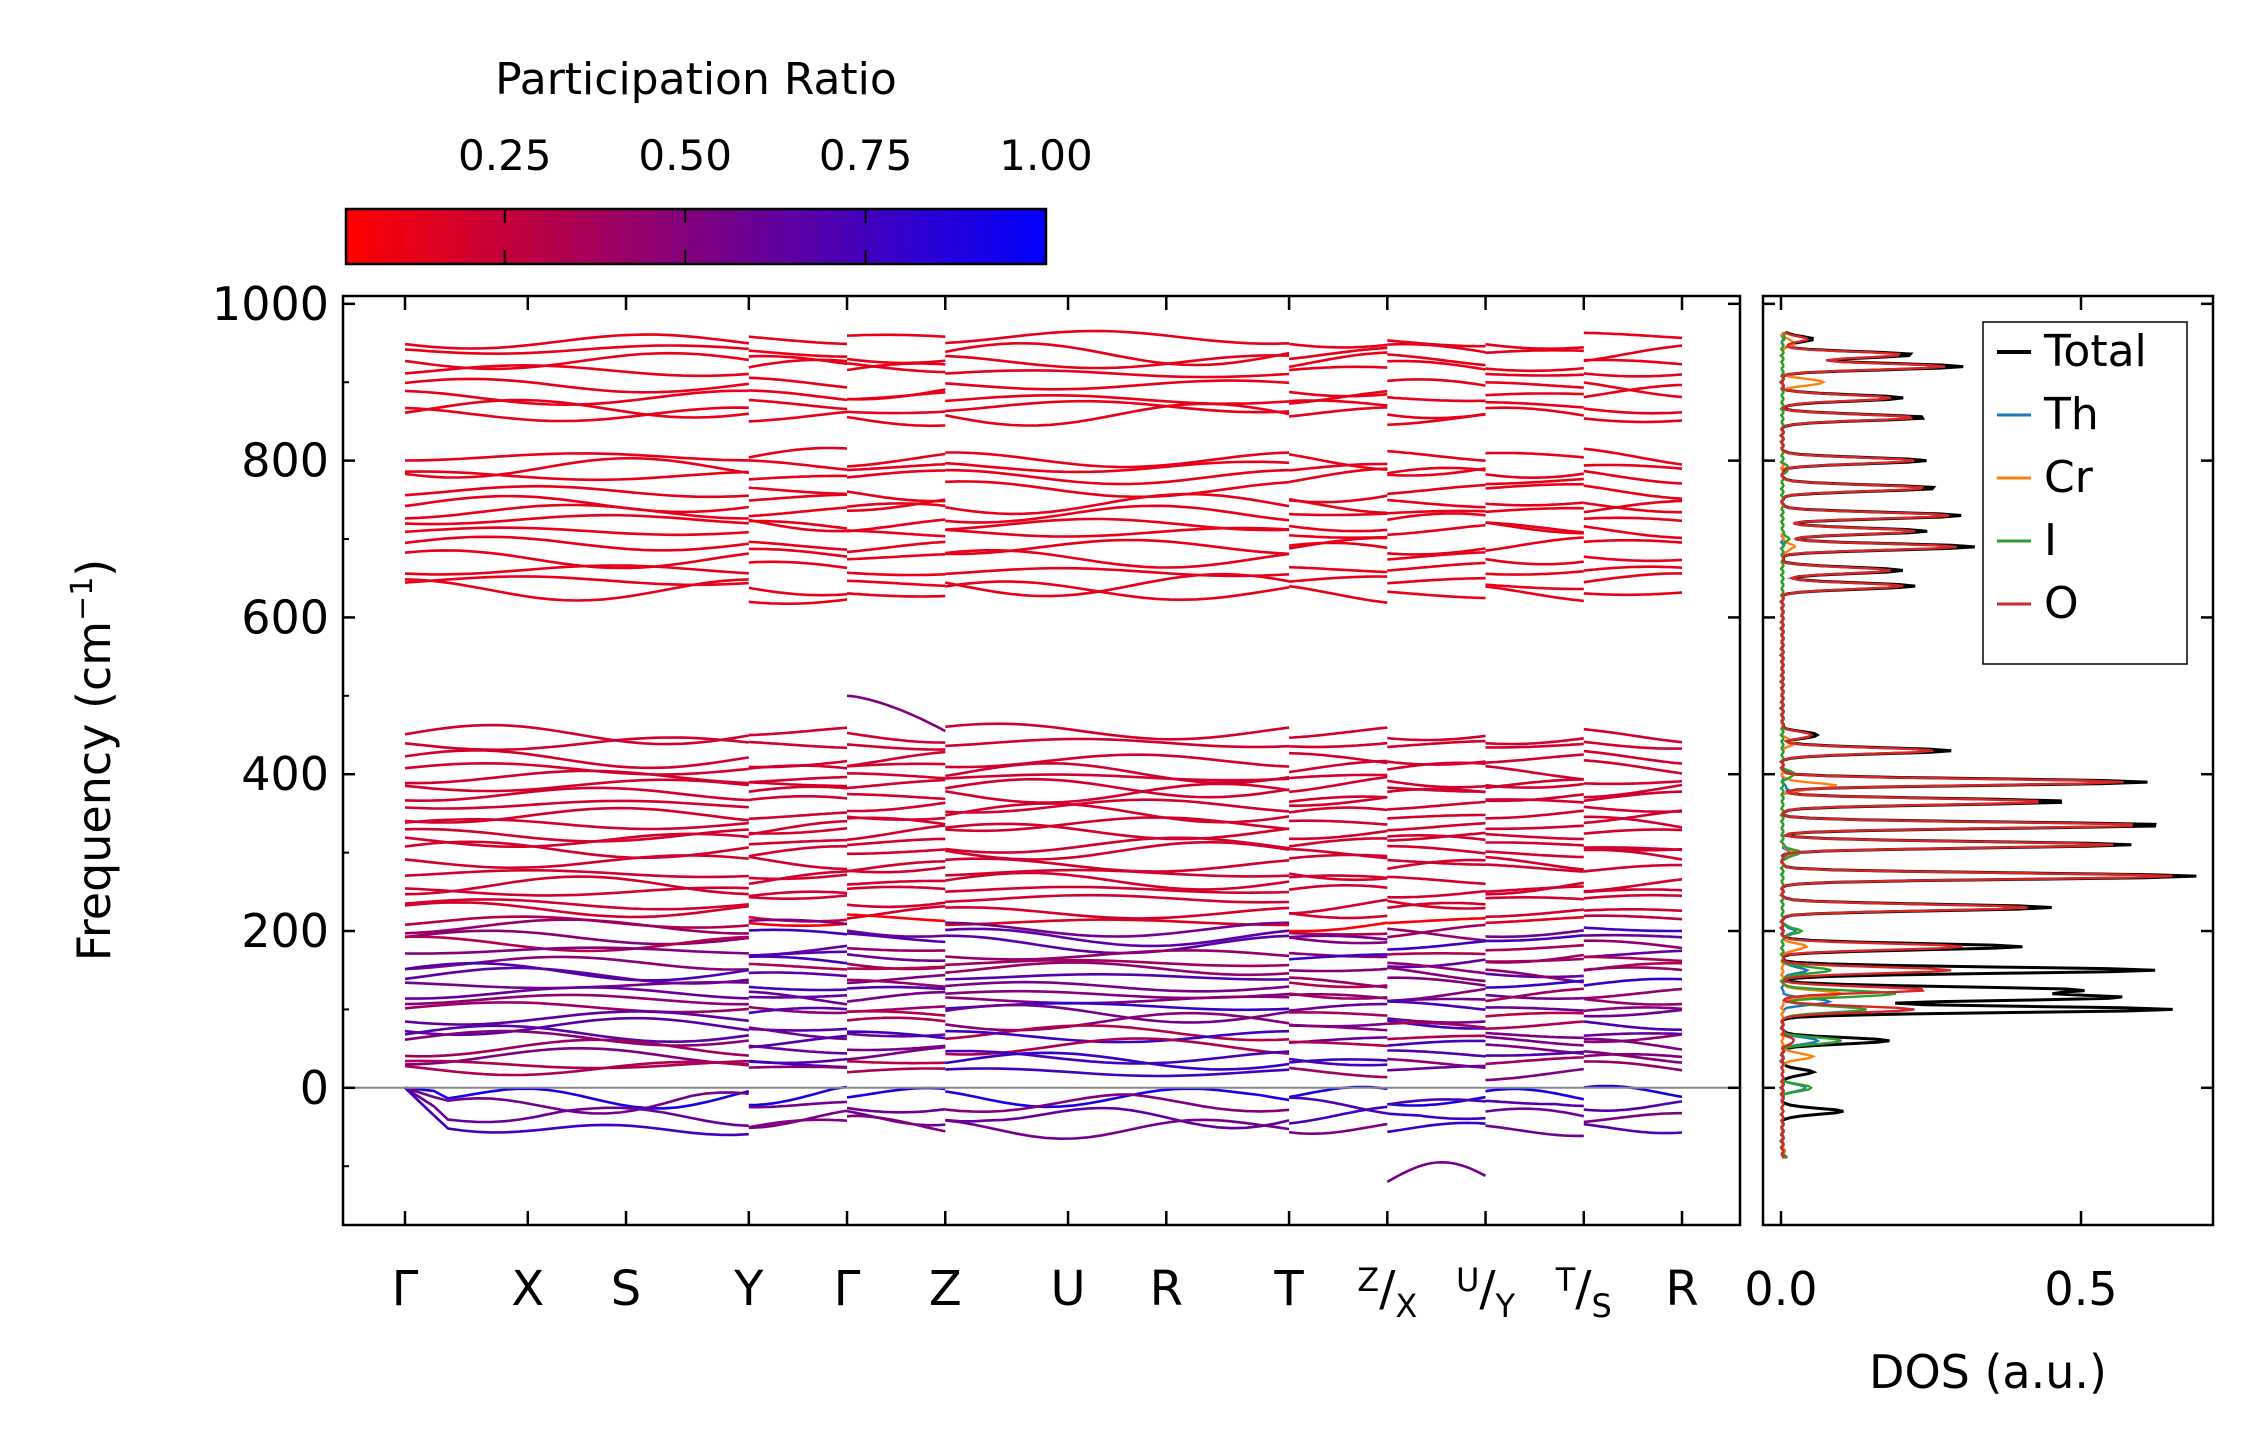 The width and height of the screenshot is (2259, 1455). Describe the element at coordinates (1987, 744) in the screenshot. I see `dos-curves` at that location.